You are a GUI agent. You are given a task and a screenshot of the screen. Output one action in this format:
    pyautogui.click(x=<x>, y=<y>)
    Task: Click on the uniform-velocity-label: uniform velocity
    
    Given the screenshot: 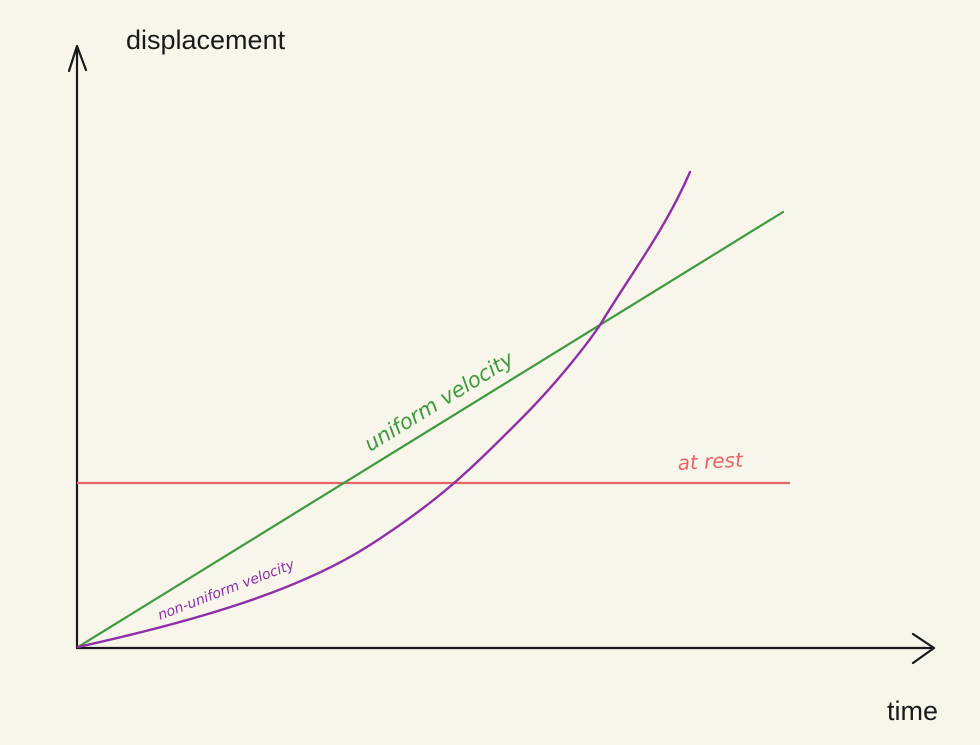 What is the action you would take?
    pyautogui.click(x=439, y=401)
    